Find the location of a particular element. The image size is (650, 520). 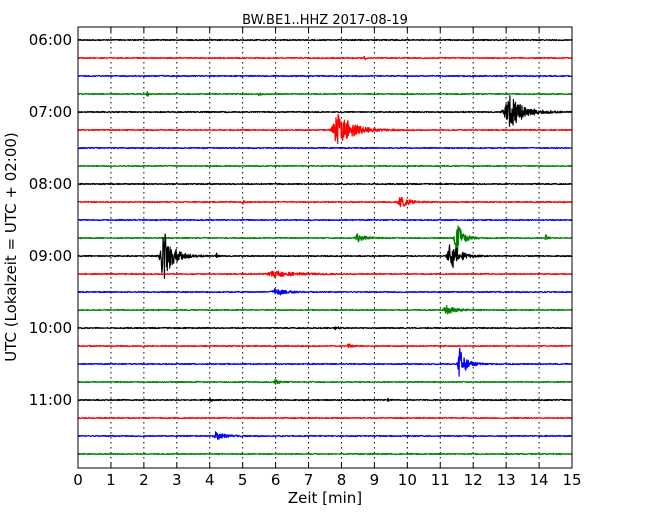

x-tick-label: 2 is located at coordinates (144, 480).